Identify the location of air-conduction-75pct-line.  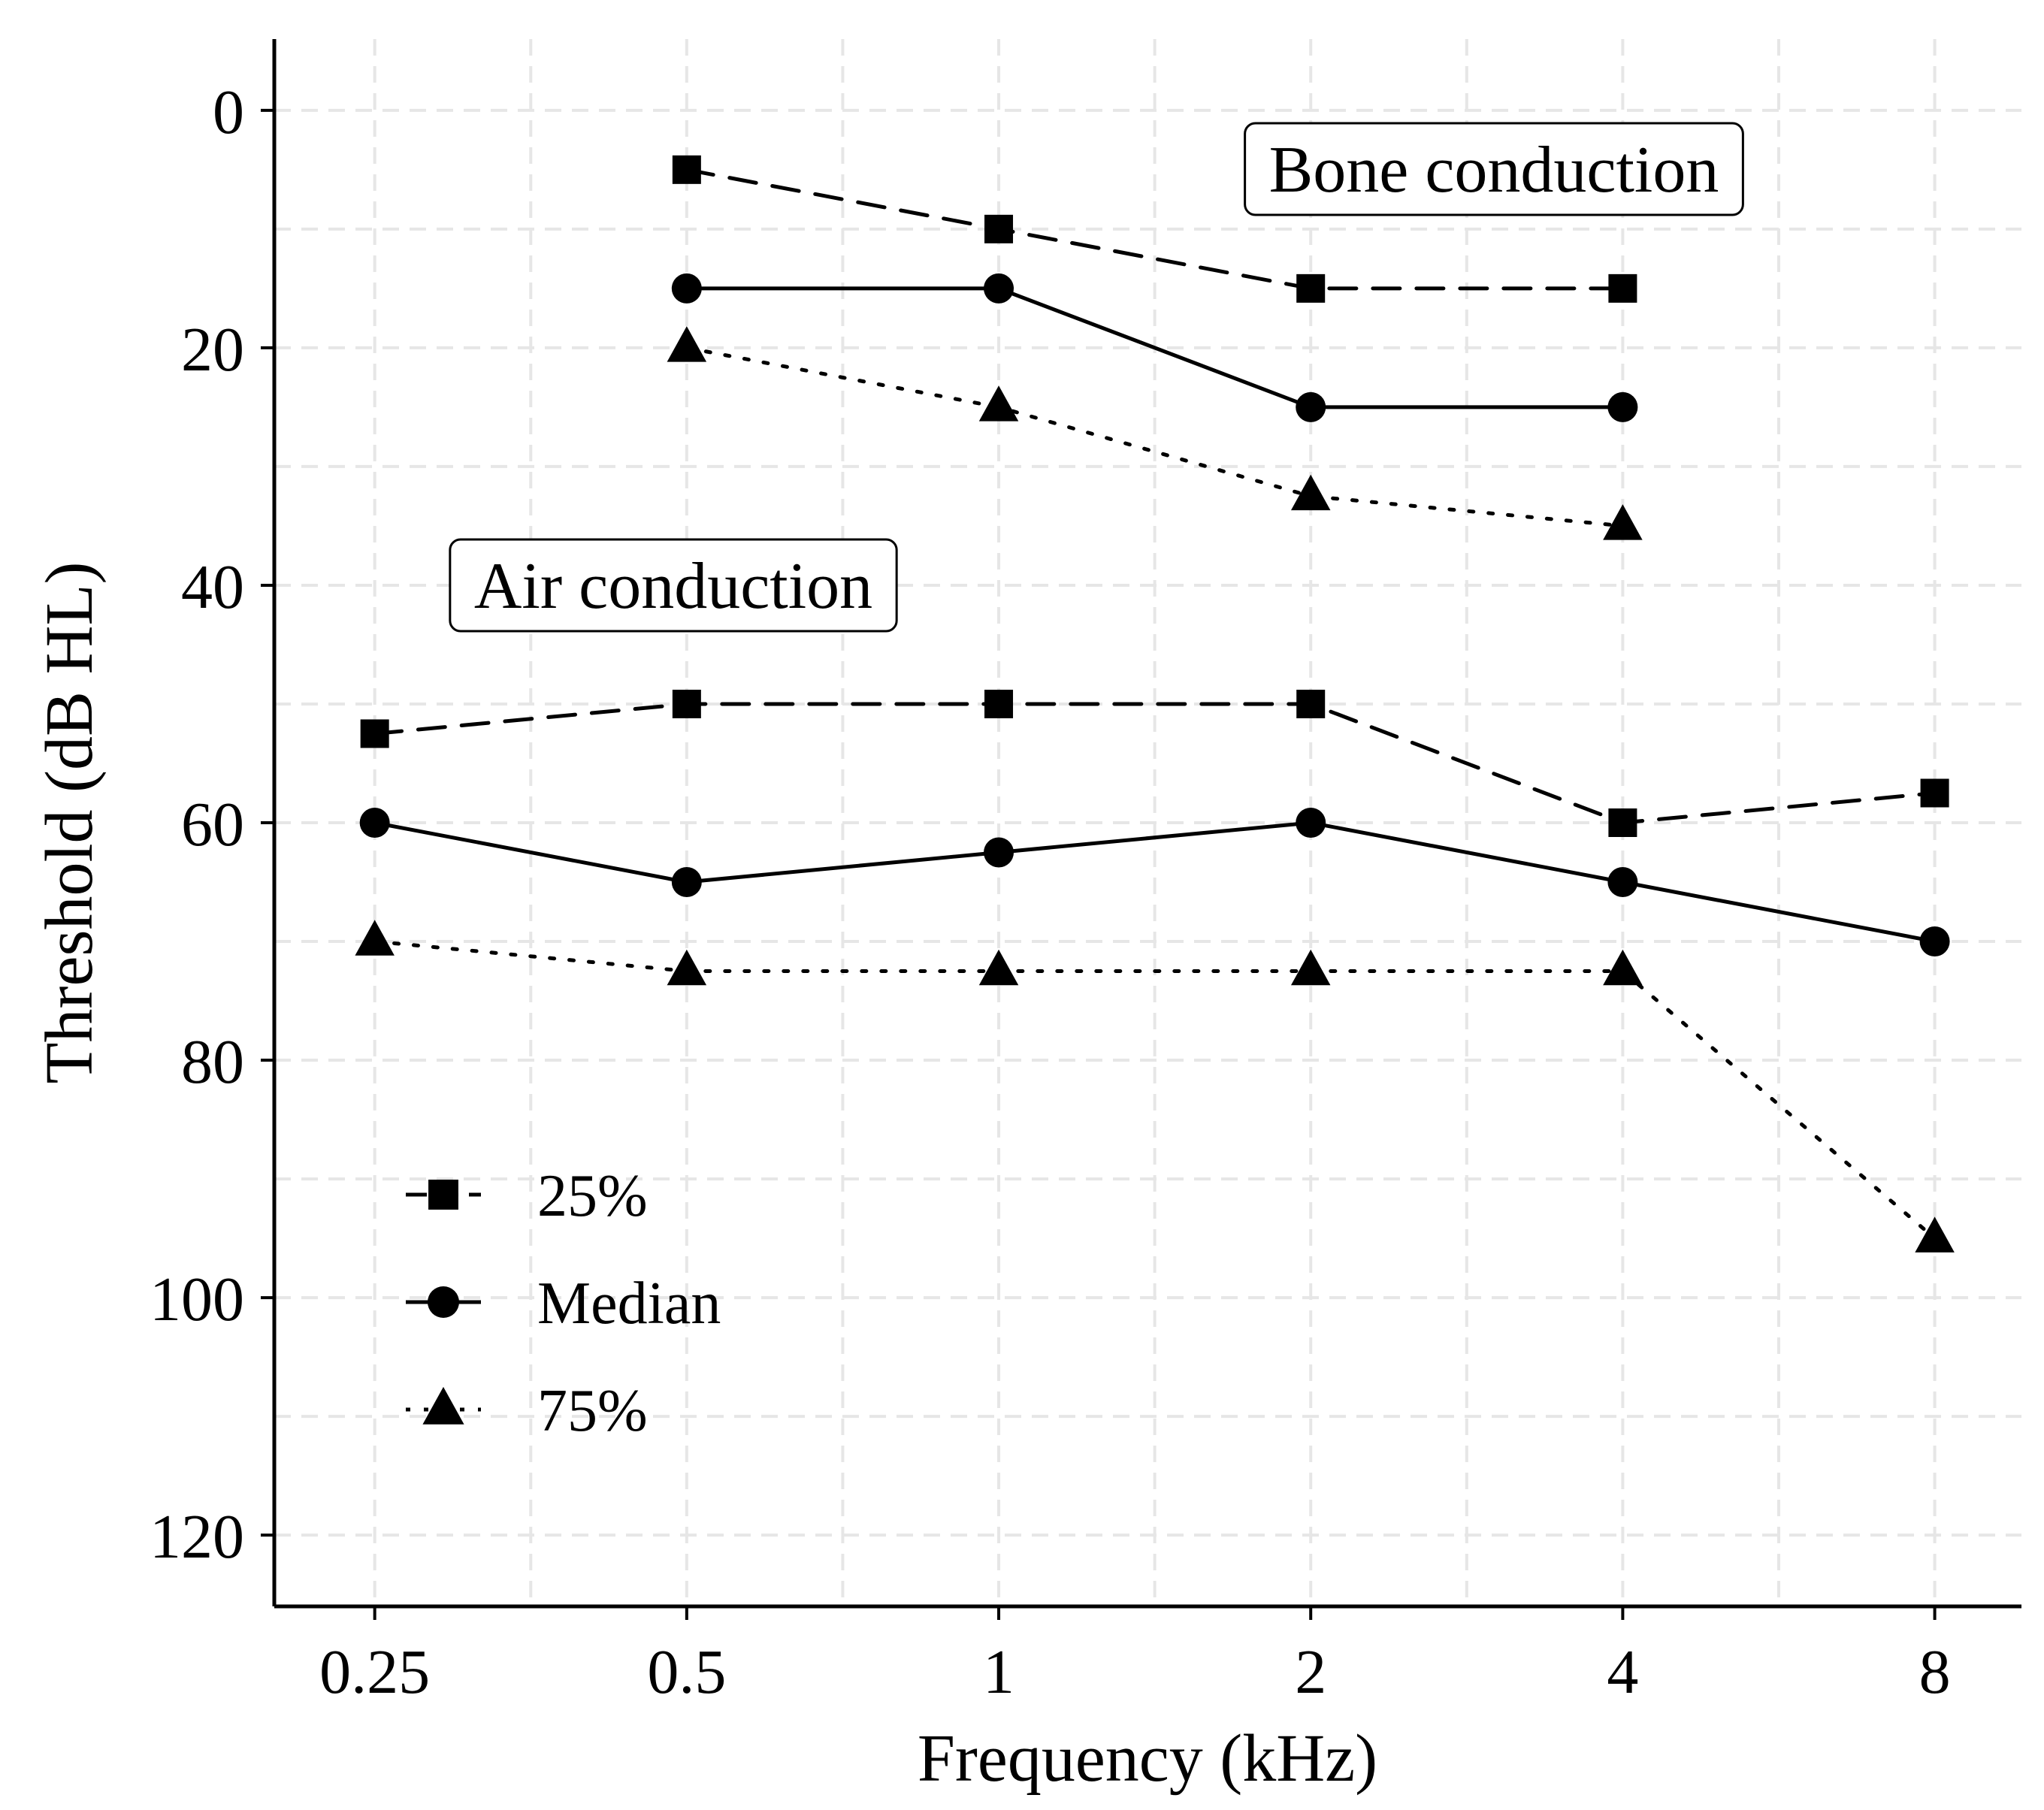
(1155, 1089).